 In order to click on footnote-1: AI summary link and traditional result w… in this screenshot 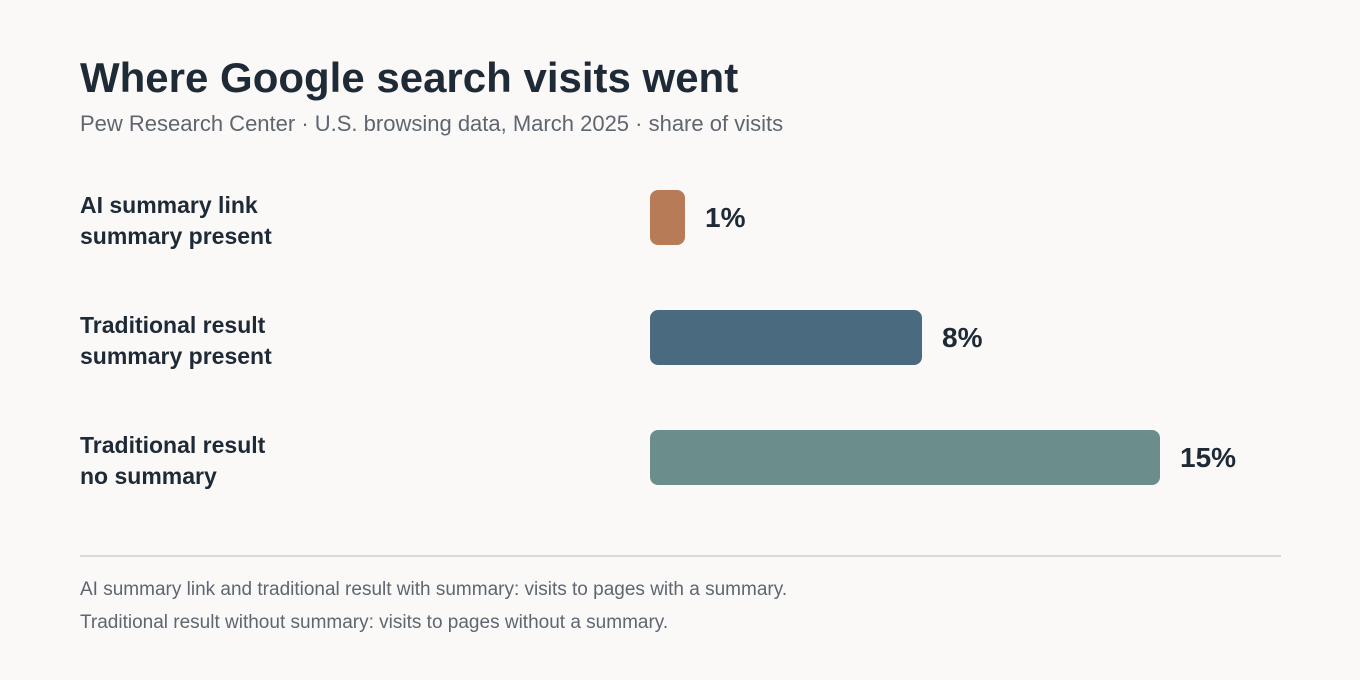, I will do `click(434, 589)`.